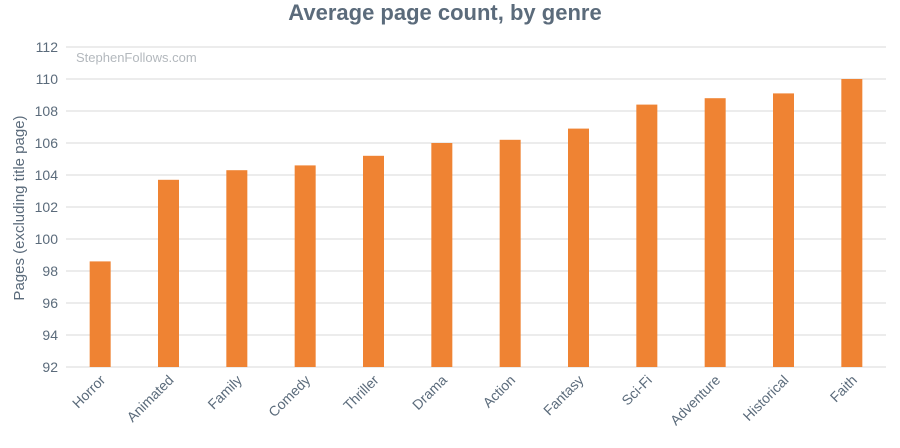  What do you see at coordinates (47, 79) in the screenshot?
I see `y-tick-label: 110` at bounding box center [47, 79].